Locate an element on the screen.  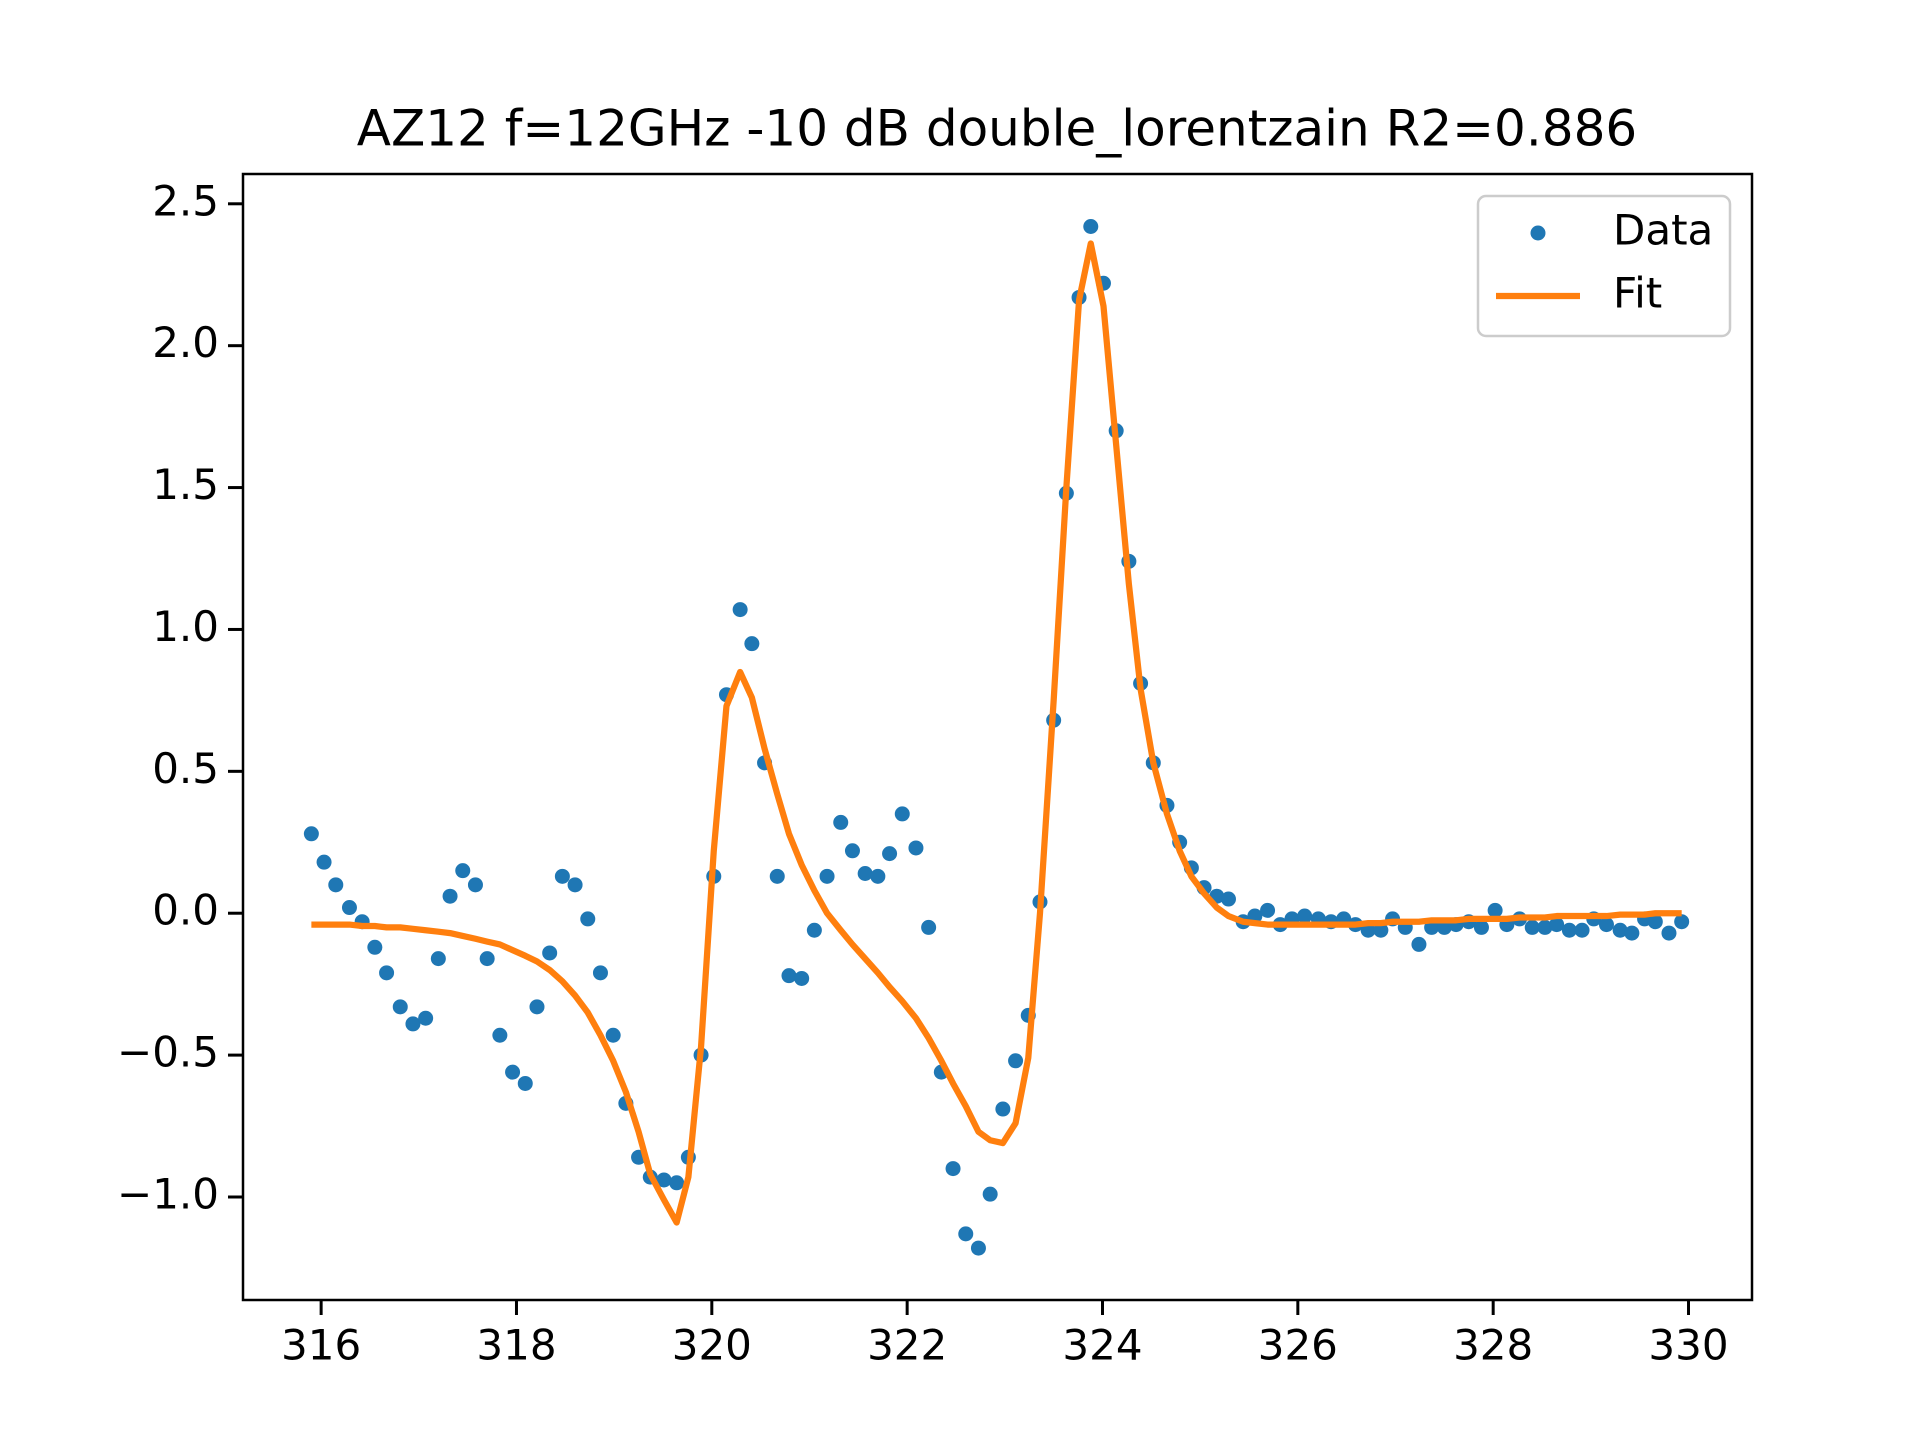
legend-marker is located at coordinates (1538, 233).